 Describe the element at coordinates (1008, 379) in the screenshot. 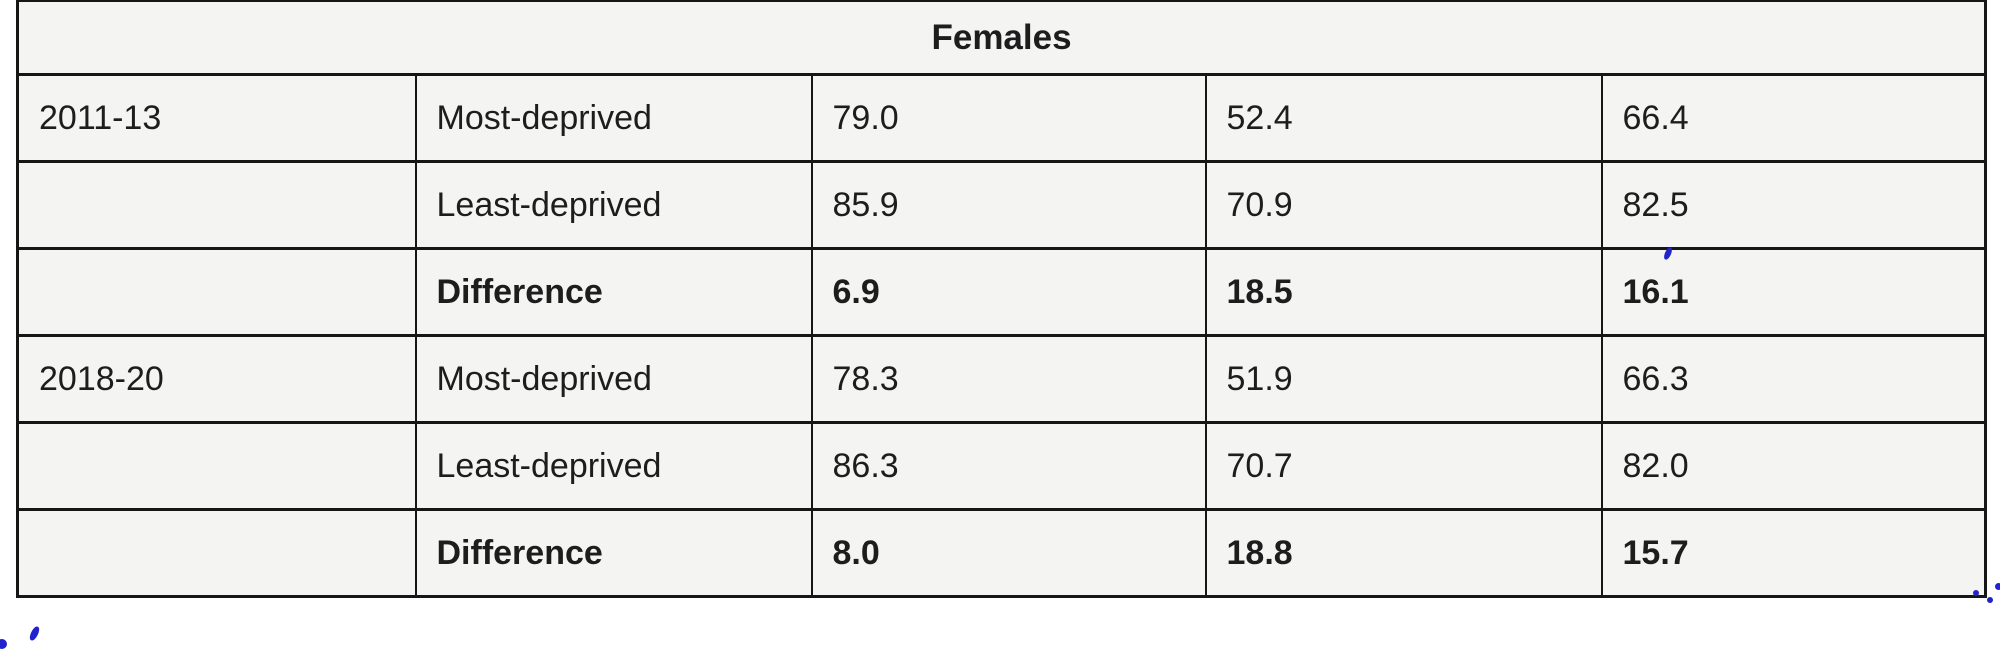

I see `cell-value: 78.3` at that location.